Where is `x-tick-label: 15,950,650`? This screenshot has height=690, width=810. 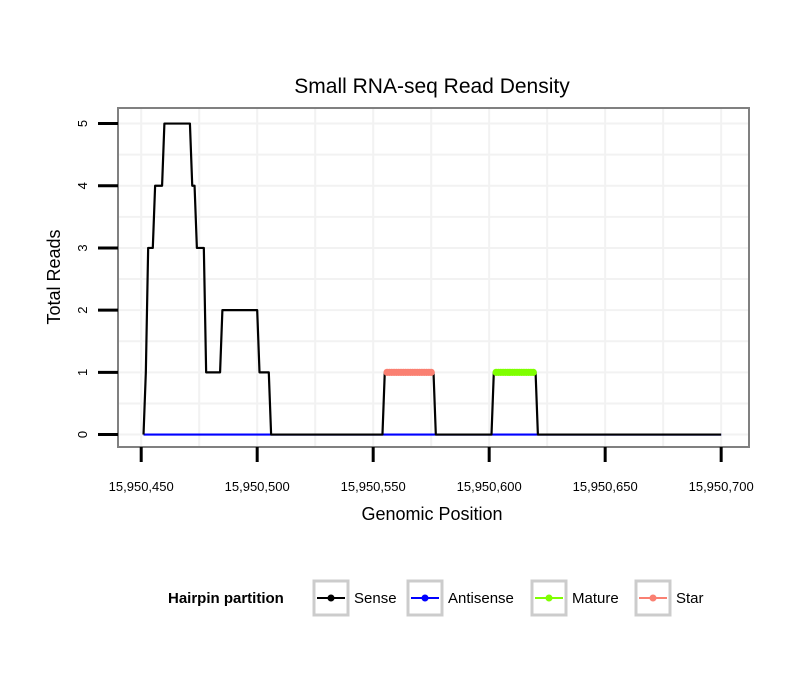
x-tick-label: 15,950,650 is located at coordinates (605, 486).